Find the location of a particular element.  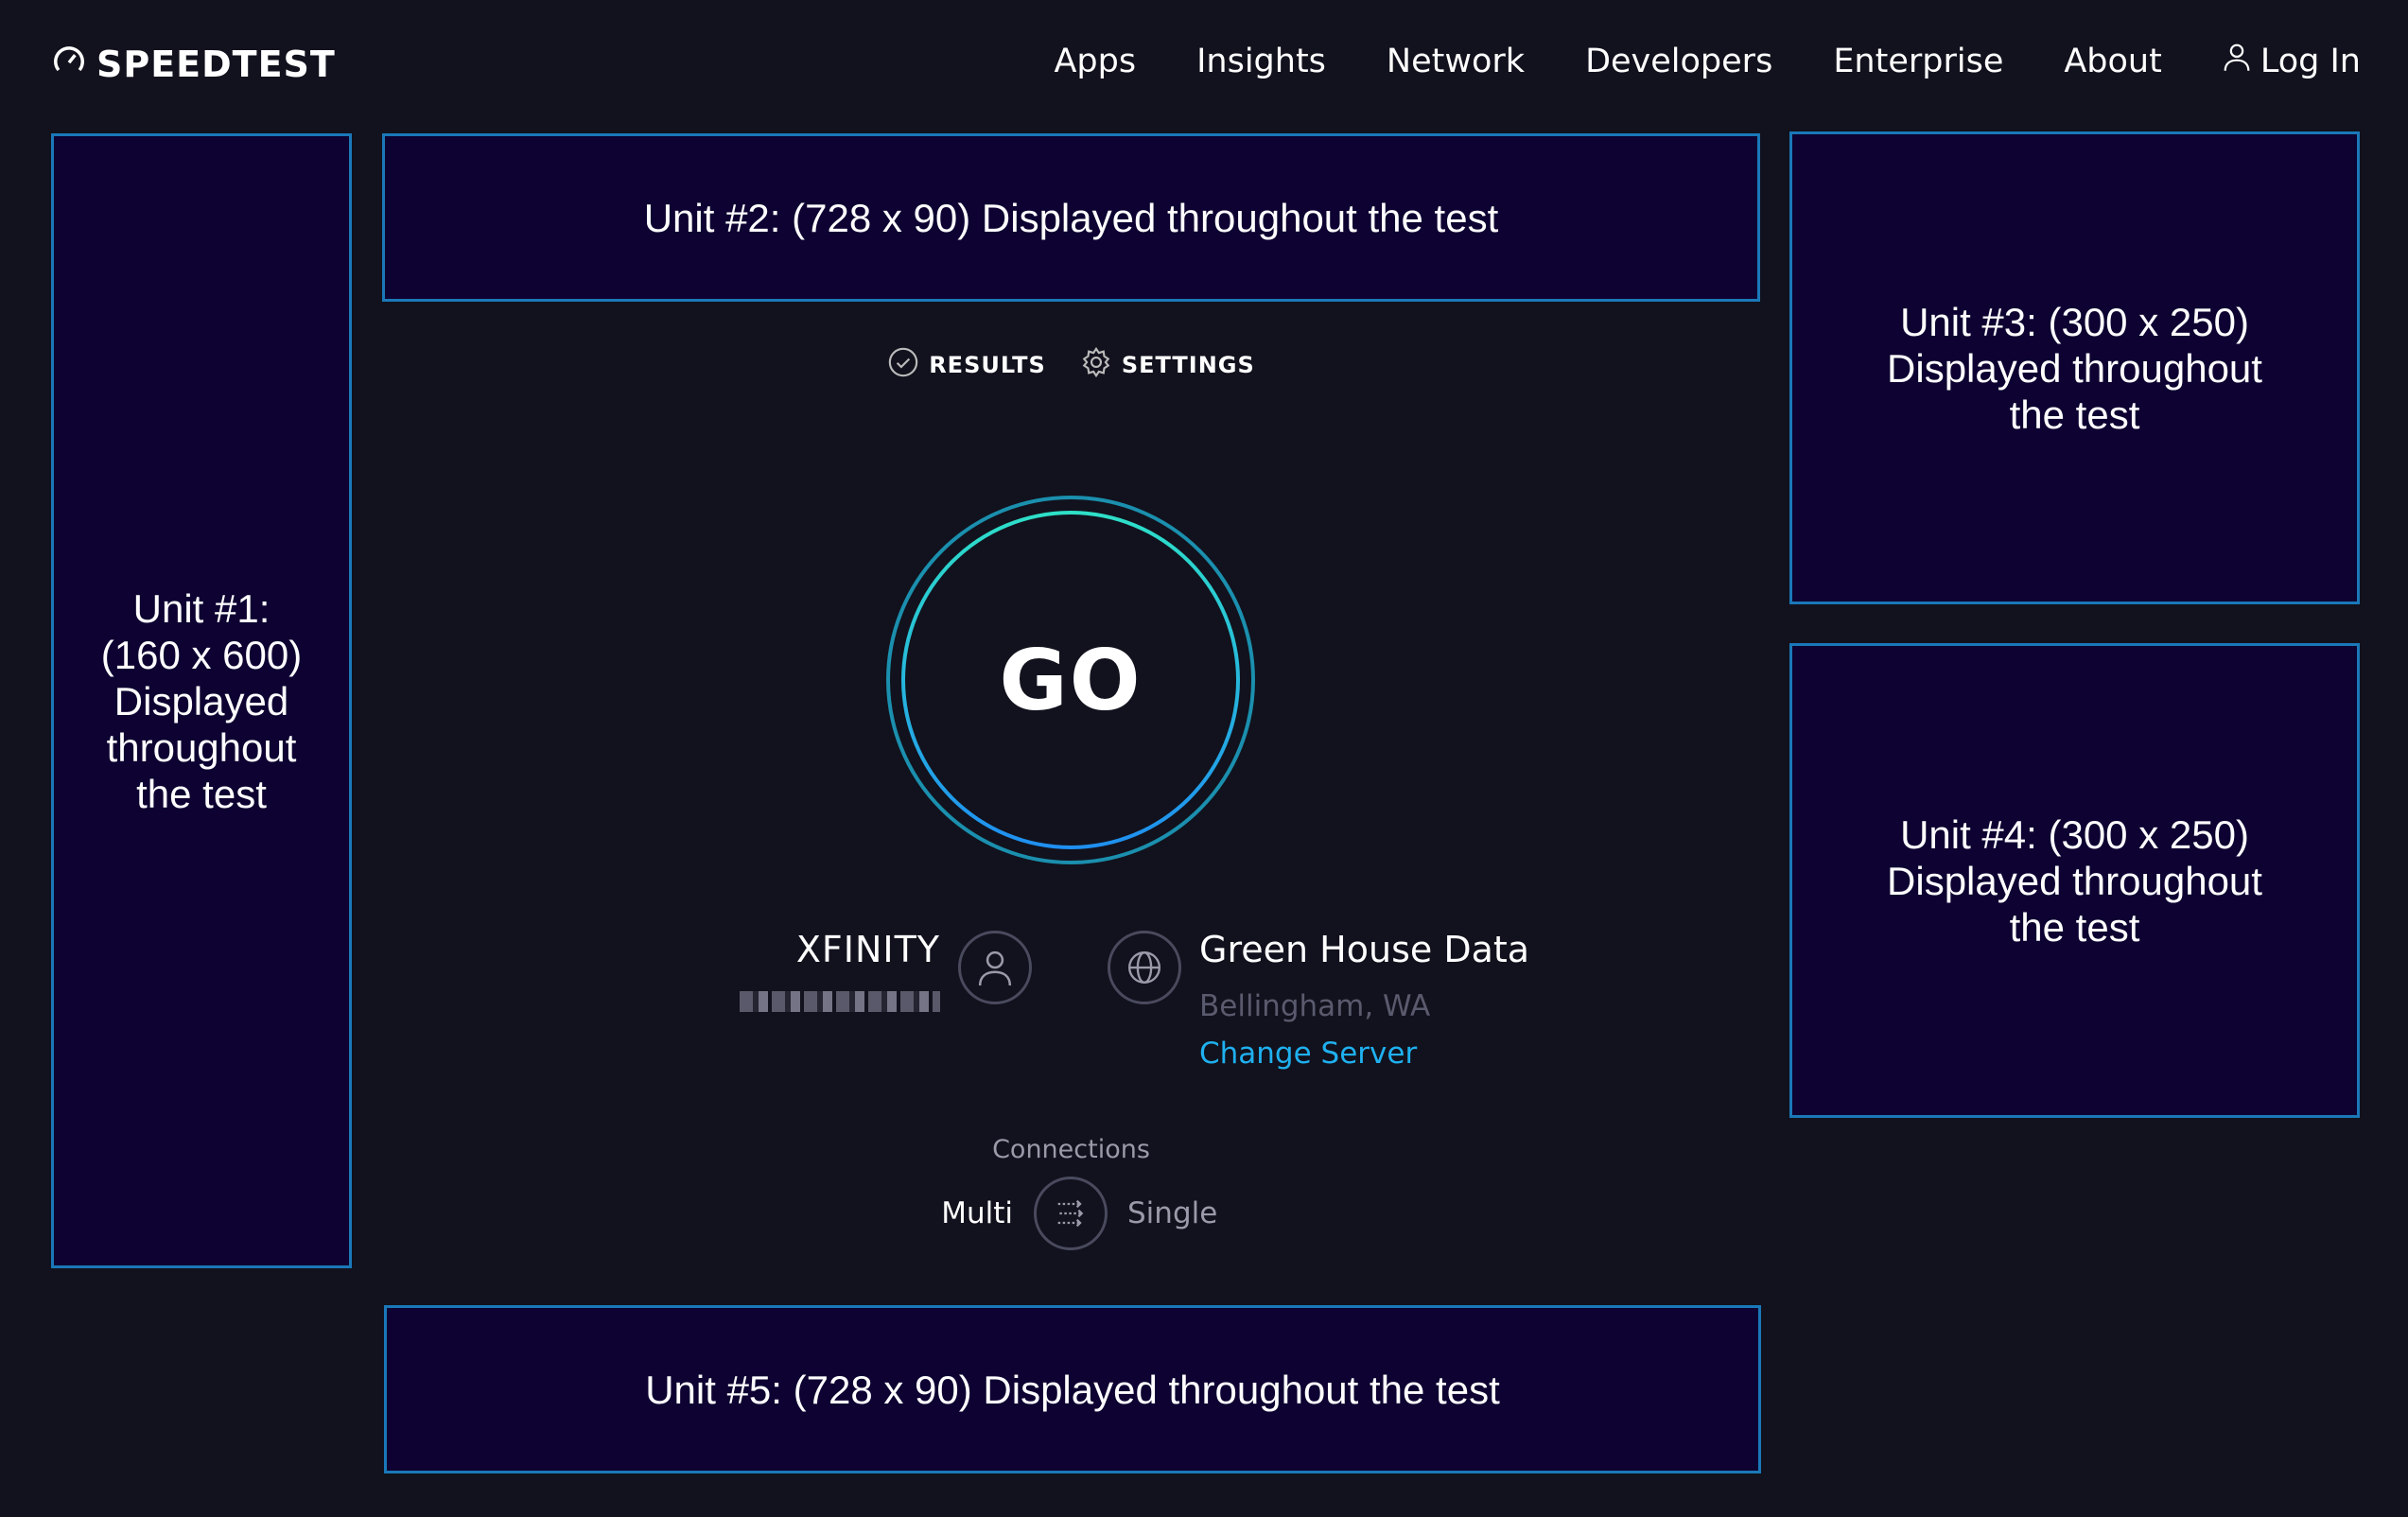

nav-apps: Apps is located at coordinates (1095, 61).